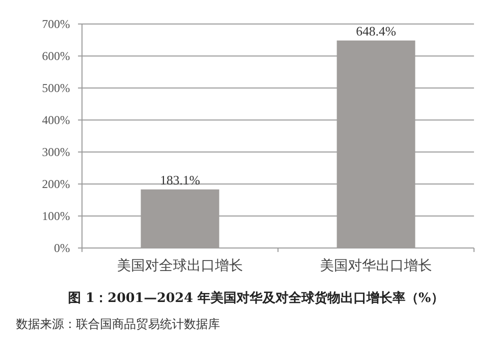 The height and width of the screenshot is (349, 492). I want to click on x-tick-label: 美国对全球出口增长, so click(180, 266).